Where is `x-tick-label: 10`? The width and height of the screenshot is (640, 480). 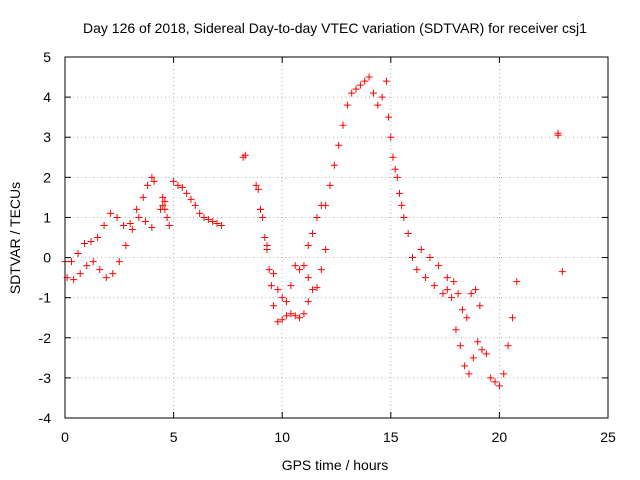
x-tick-label: 10 is located at coordinates (282, 437).